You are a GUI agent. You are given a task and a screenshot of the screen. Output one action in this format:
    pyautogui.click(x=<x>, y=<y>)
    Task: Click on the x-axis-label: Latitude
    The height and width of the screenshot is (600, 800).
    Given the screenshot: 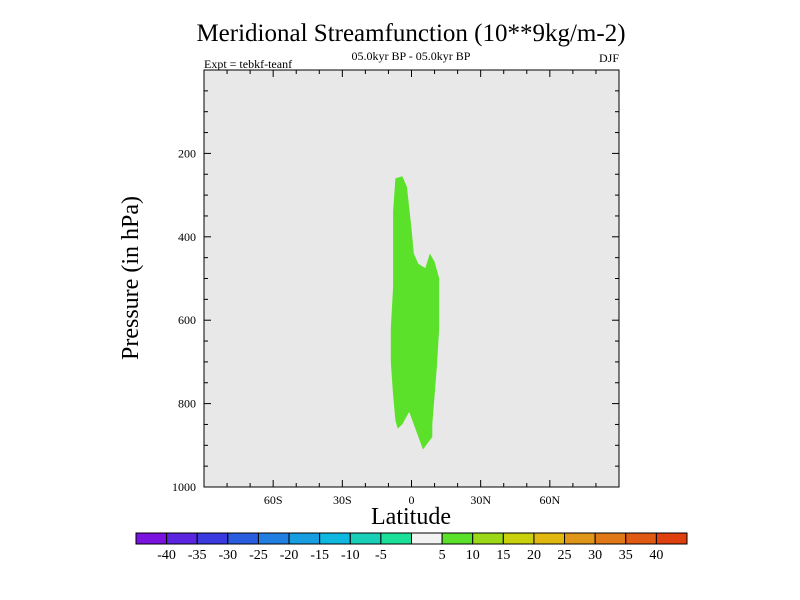 What is the action you would take?
    pyautogui.click(x=411, y=517)
    